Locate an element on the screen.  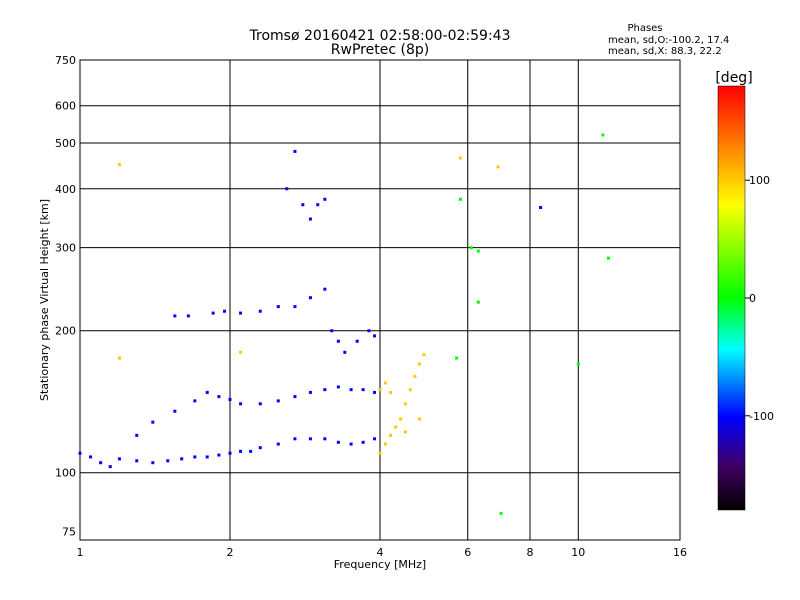
x-axis-label: Frequency [MHz] is located at coordinates (380, 564).